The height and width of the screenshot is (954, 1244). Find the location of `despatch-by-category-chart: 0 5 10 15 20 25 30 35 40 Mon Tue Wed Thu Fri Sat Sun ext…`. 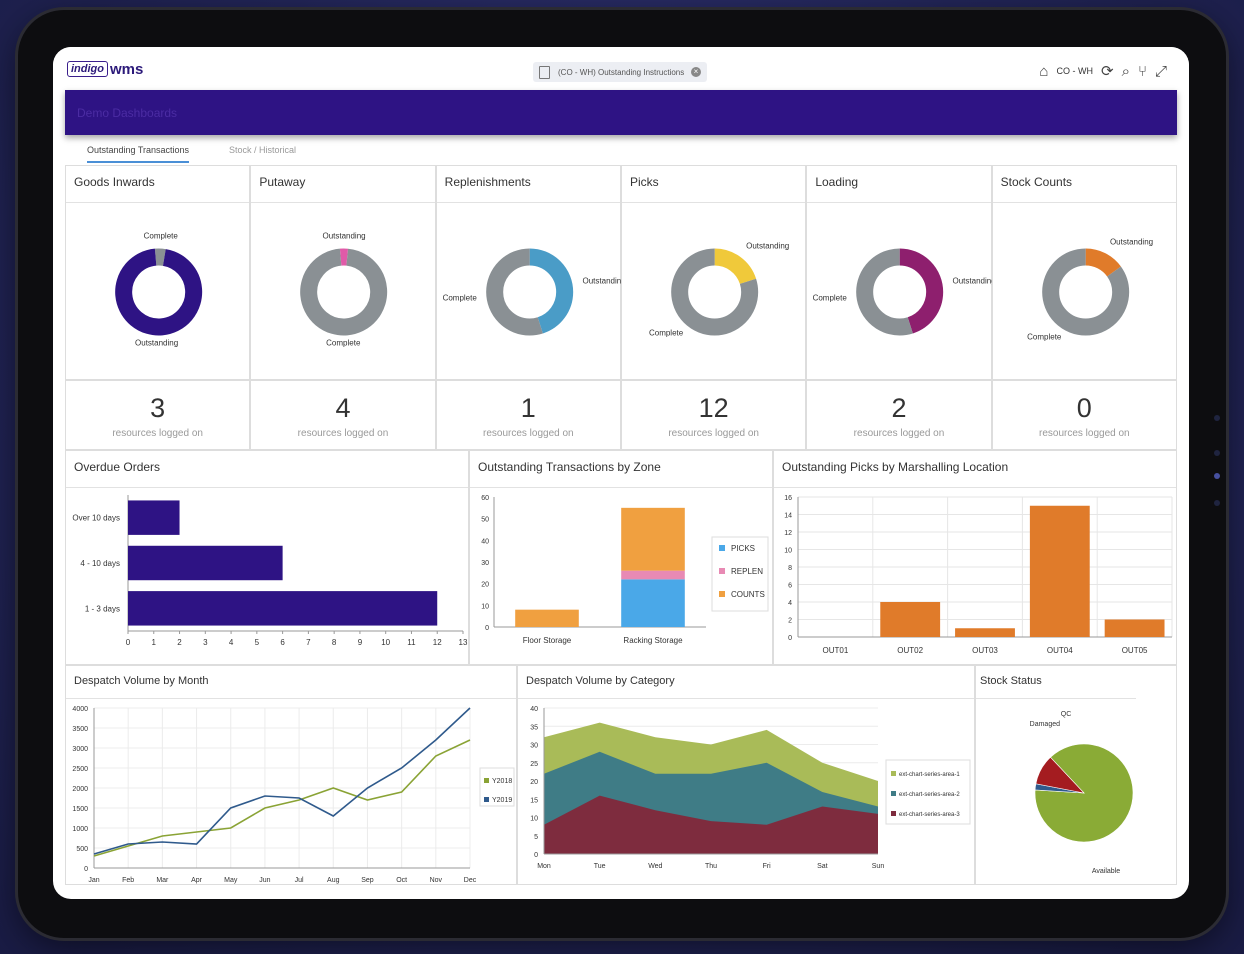

despatch-by-category-chart: 0 5 10 15 20 25 30 35 40 Mon Tue Wed Thu Fri Sat Sun ext… is located at coordinates (750, 788).